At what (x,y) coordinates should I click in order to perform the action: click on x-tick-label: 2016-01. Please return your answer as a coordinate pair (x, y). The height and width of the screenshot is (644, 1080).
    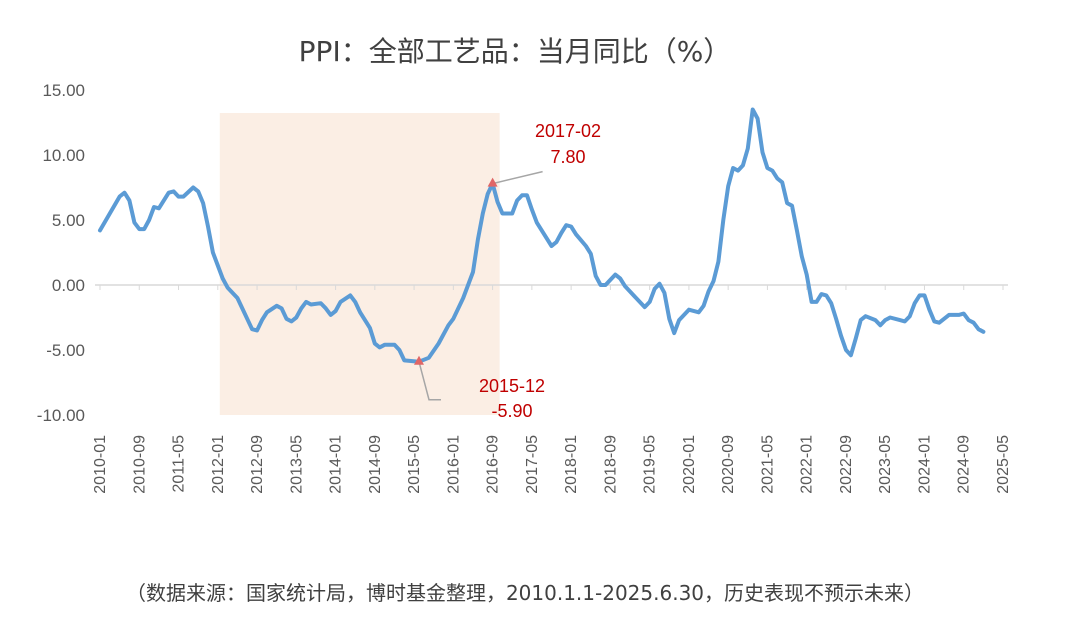
    Looking at the image, I should click on (453, 464).